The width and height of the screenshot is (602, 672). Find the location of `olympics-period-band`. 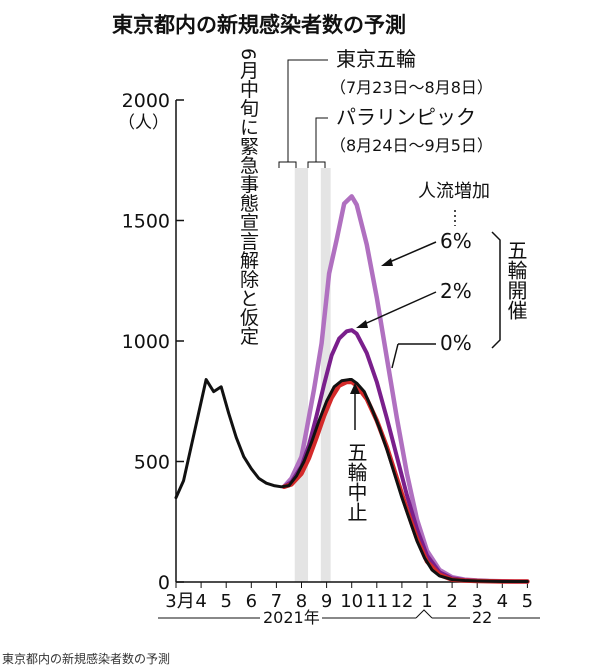

olympics-period-band is located at coordinates (301, 375).